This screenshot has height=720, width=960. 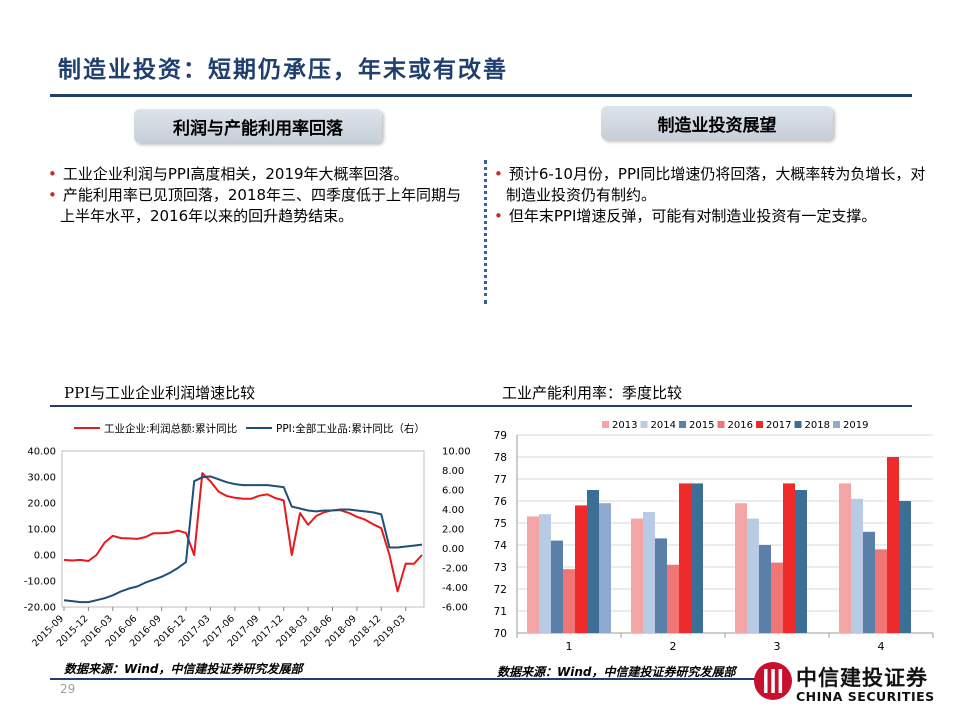 I want to click on bullet-text: 工业企业利润与PPI高度相关，2019年大概率回落。, so click(x=235, y=174).